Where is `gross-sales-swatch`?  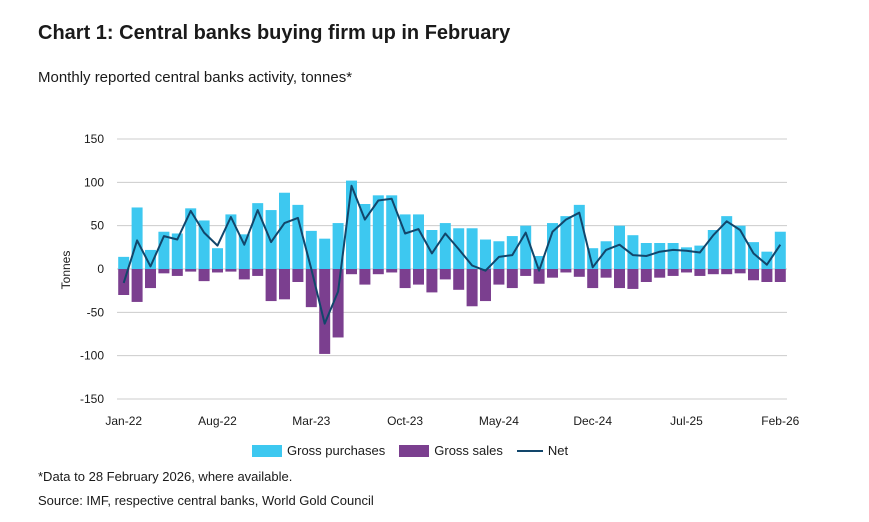
gross-sales-swatch is located at coordinates (414, 450).